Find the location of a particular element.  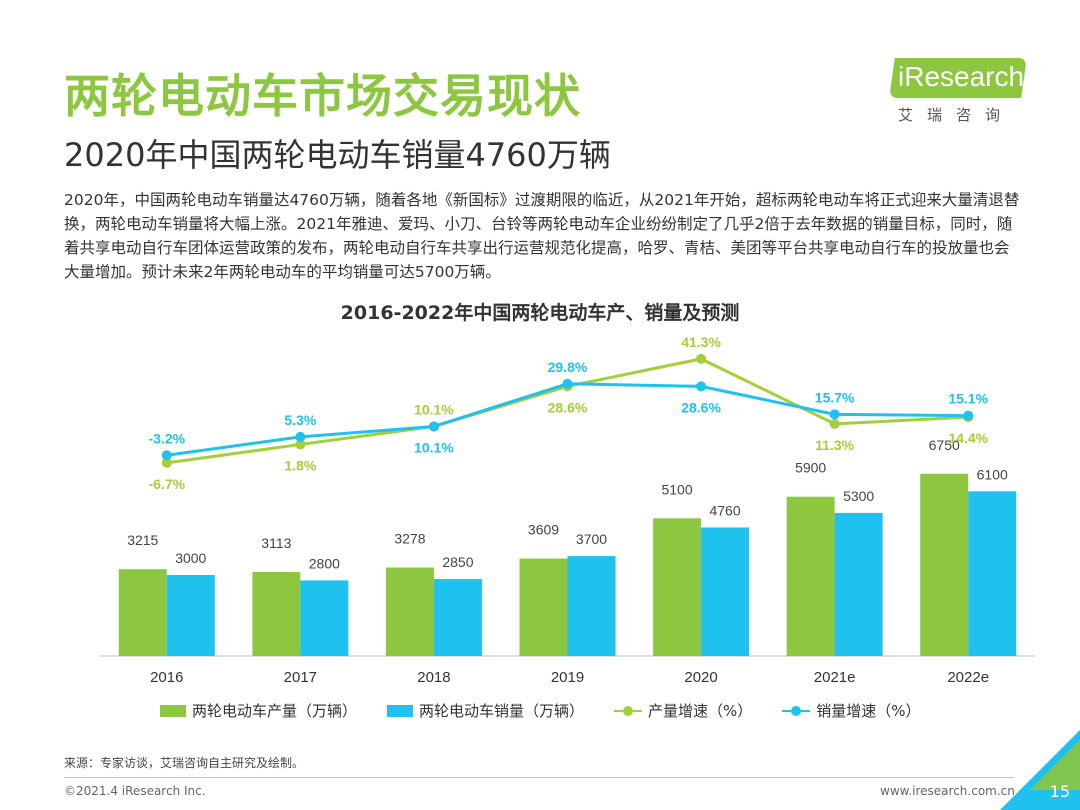

data-label-sales-2017: 2800 is located at coordinates (324, 563).